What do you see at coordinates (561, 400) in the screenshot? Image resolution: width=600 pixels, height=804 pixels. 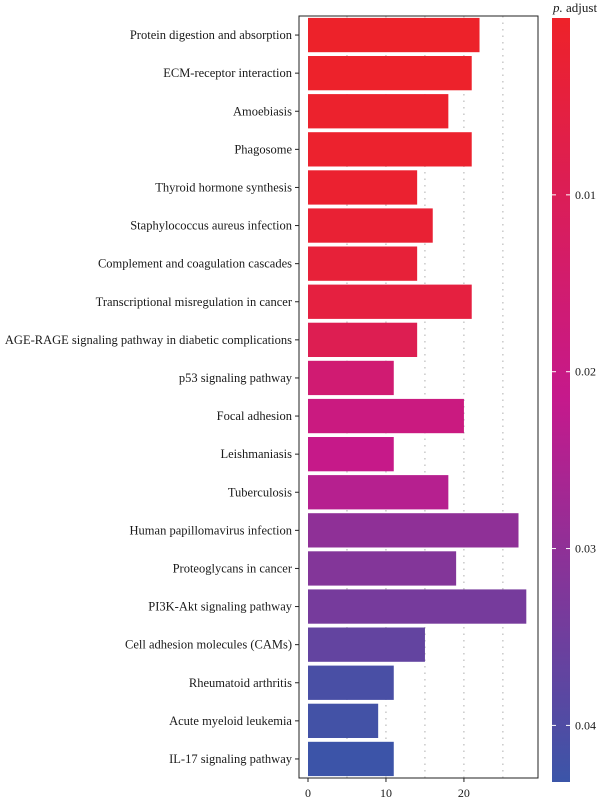 I see `legend-colorbar` at bounding box center [561, 400].